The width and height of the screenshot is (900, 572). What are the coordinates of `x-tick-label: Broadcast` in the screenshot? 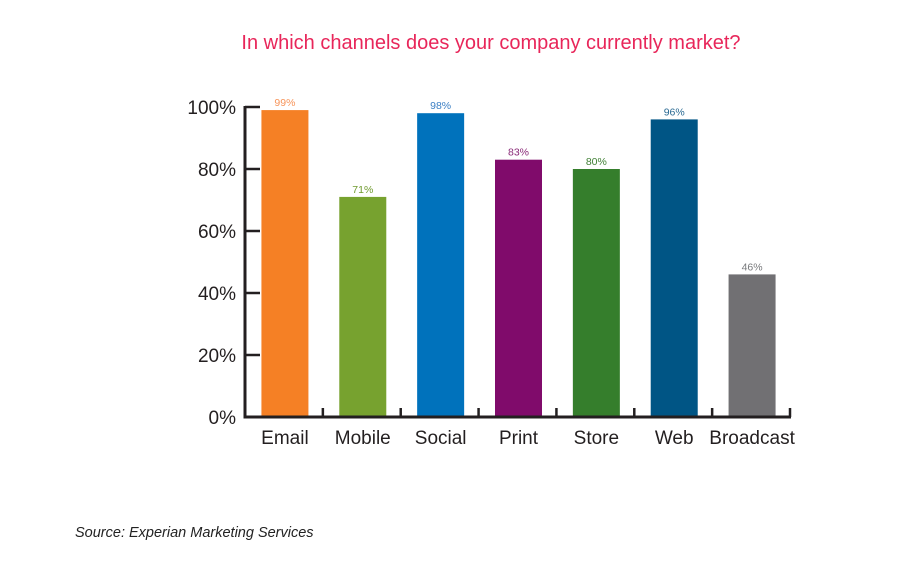 It's located at (752, 438).